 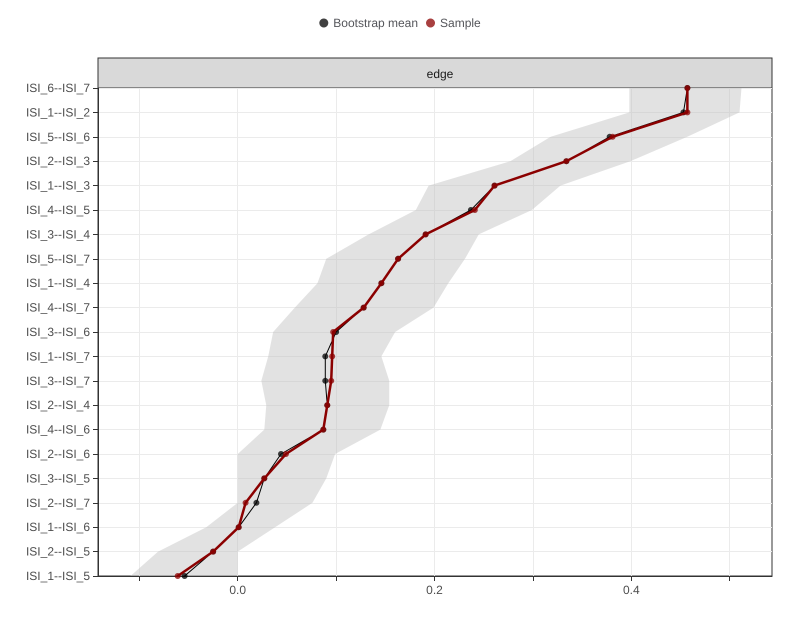 I want to click on y-tick-label: ISI_5--ISI_6, so click(x=58, y=137).